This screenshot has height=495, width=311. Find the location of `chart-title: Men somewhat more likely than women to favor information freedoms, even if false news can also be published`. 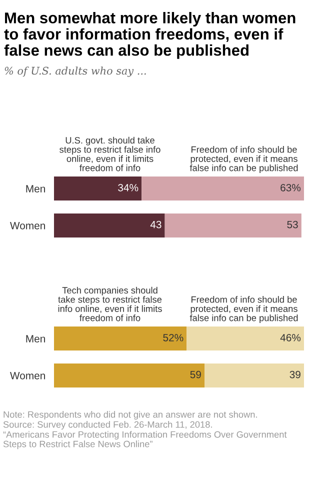

chart-title: Men somewhat more likely than women to favor information freedoms, even if false news can also be published is located at coordinates (150, 35).